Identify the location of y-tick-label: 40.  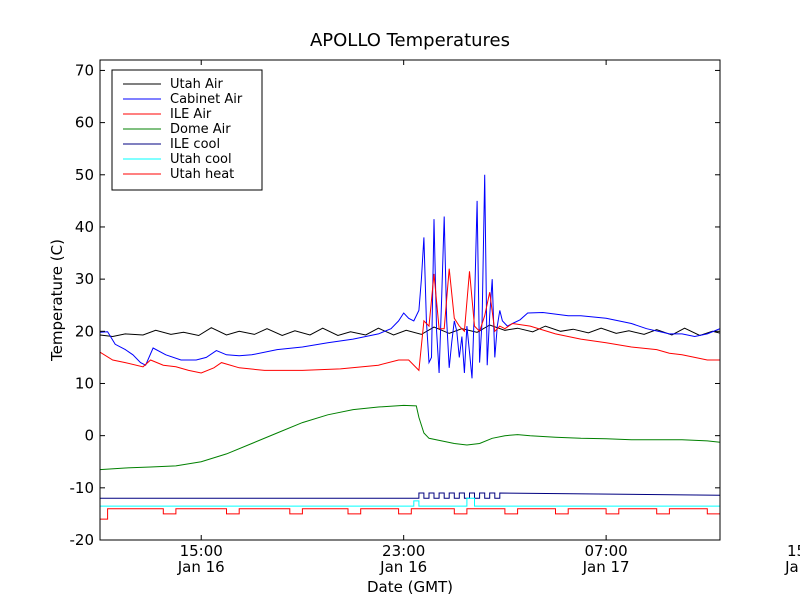
(84, 227).